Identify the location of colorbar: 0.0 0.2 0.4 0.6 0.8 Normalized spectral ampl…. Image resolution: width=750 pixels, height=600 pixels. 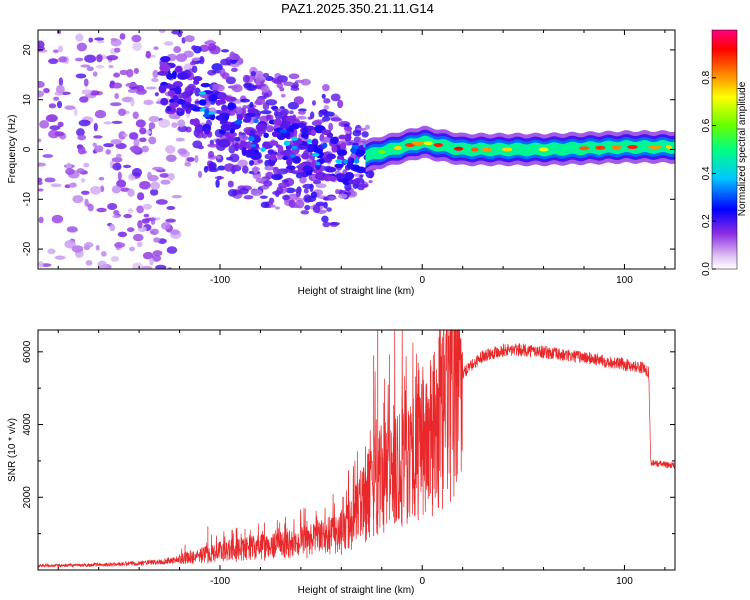
(724, 152).